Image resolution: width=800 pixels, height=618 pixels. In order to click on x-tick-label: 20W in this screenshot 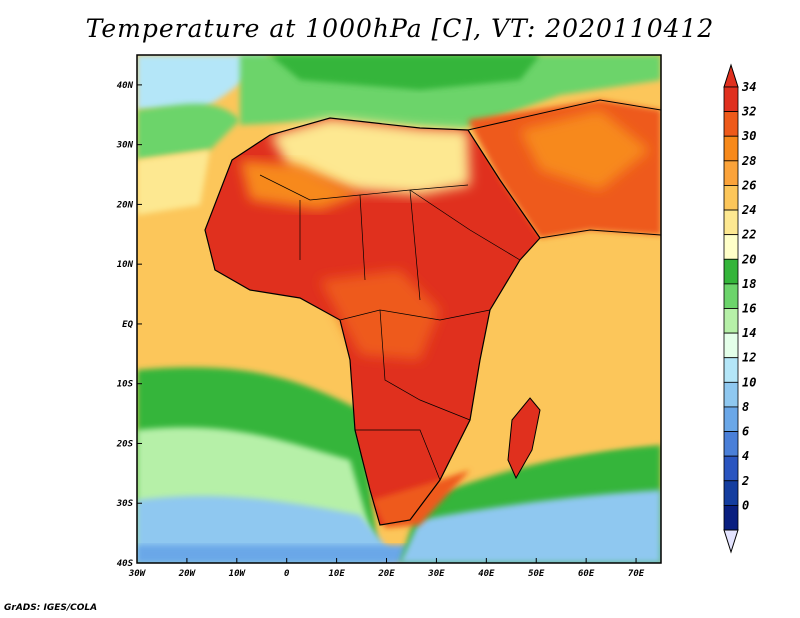, I will do `click(187, 574)`.